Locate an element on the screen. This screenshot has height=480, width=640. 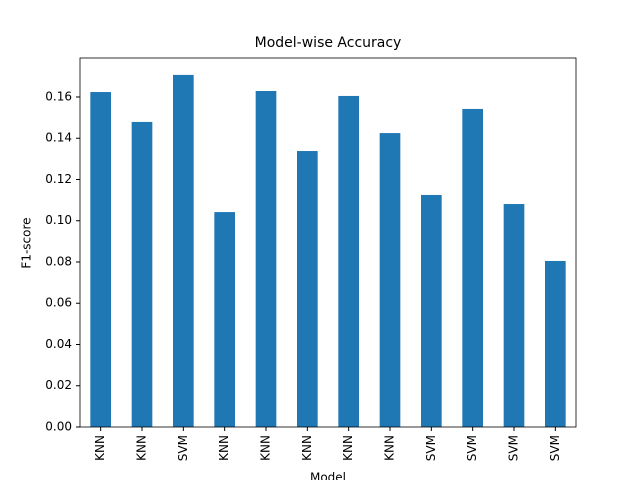
y-tick-label: 0.06 is located at coordinates (58, 303).